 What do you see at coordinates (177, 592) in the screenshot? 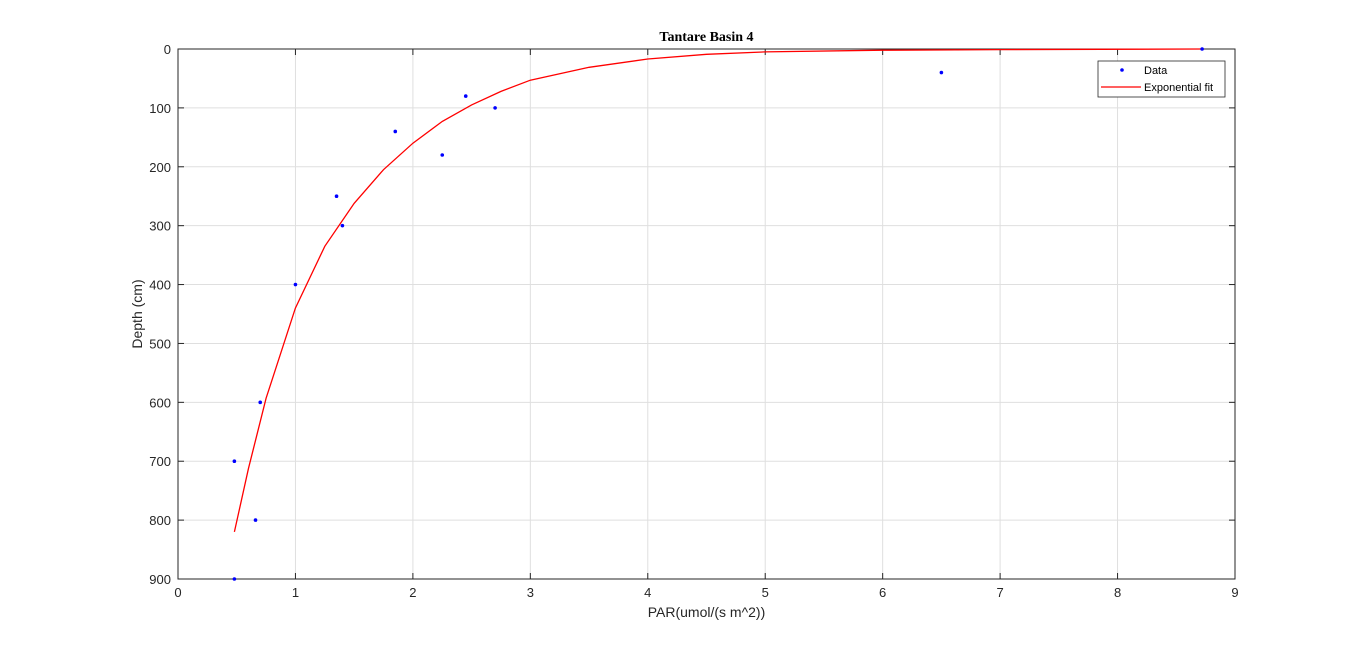
I see `x-tick-label: 0` at bounding box center [177, 592].